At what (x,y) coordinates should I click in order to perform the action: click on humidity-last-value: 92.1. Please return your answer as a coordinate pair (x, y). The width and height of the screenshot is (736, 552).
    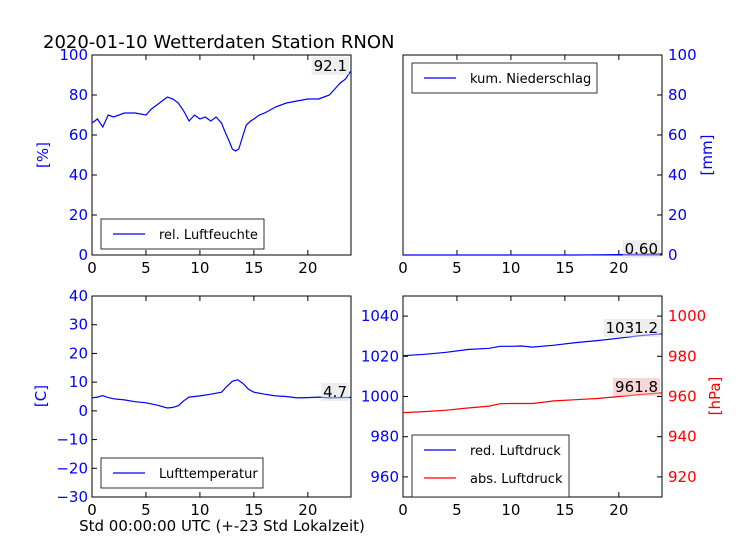
    Looking at the image, I should click on (330, 66).